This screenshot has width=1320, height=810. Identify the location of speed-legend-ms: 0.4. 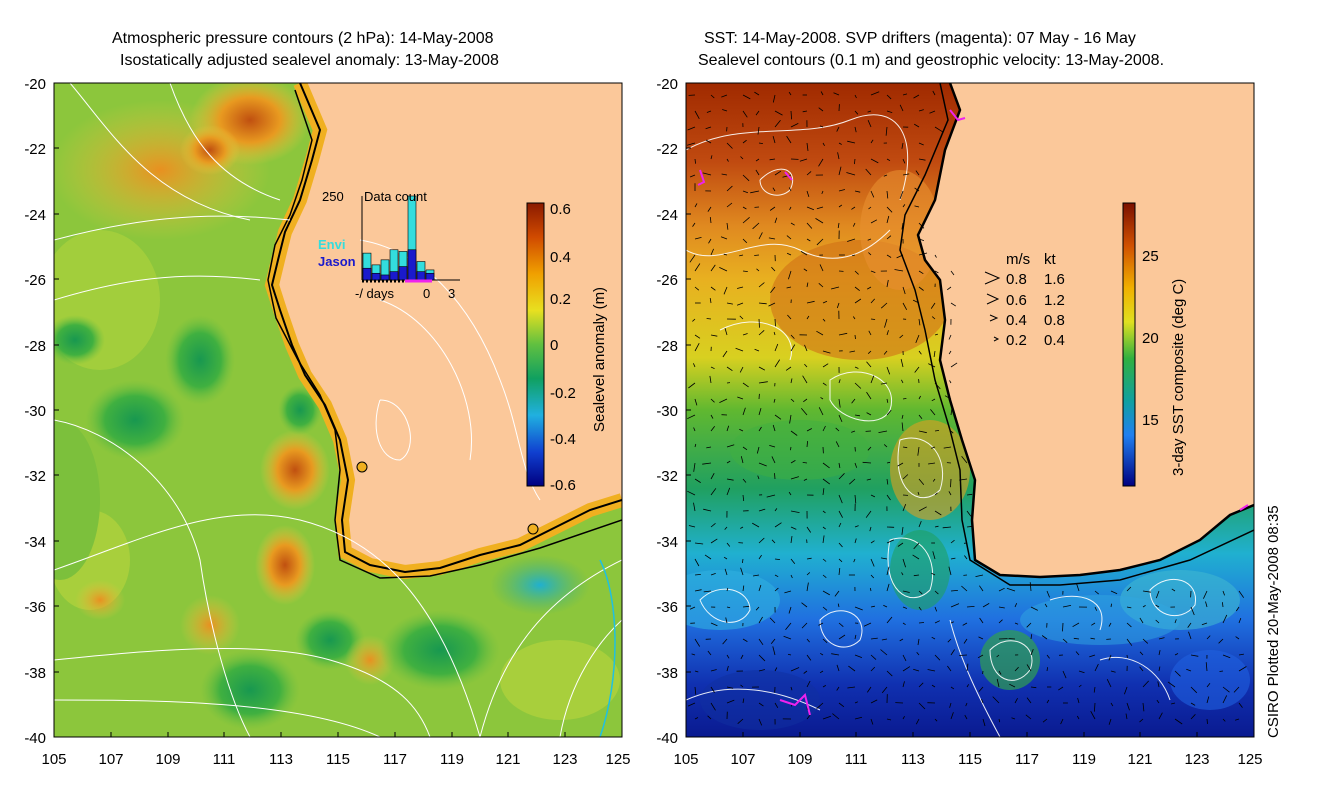
(1016, 320).